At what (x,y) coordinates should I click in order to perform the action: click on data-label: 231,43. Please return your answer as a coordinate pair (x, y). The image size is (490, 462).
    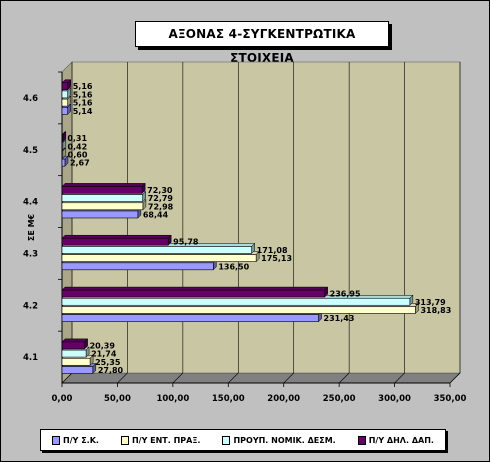
    Looking at the image, I should click on (339, 318).